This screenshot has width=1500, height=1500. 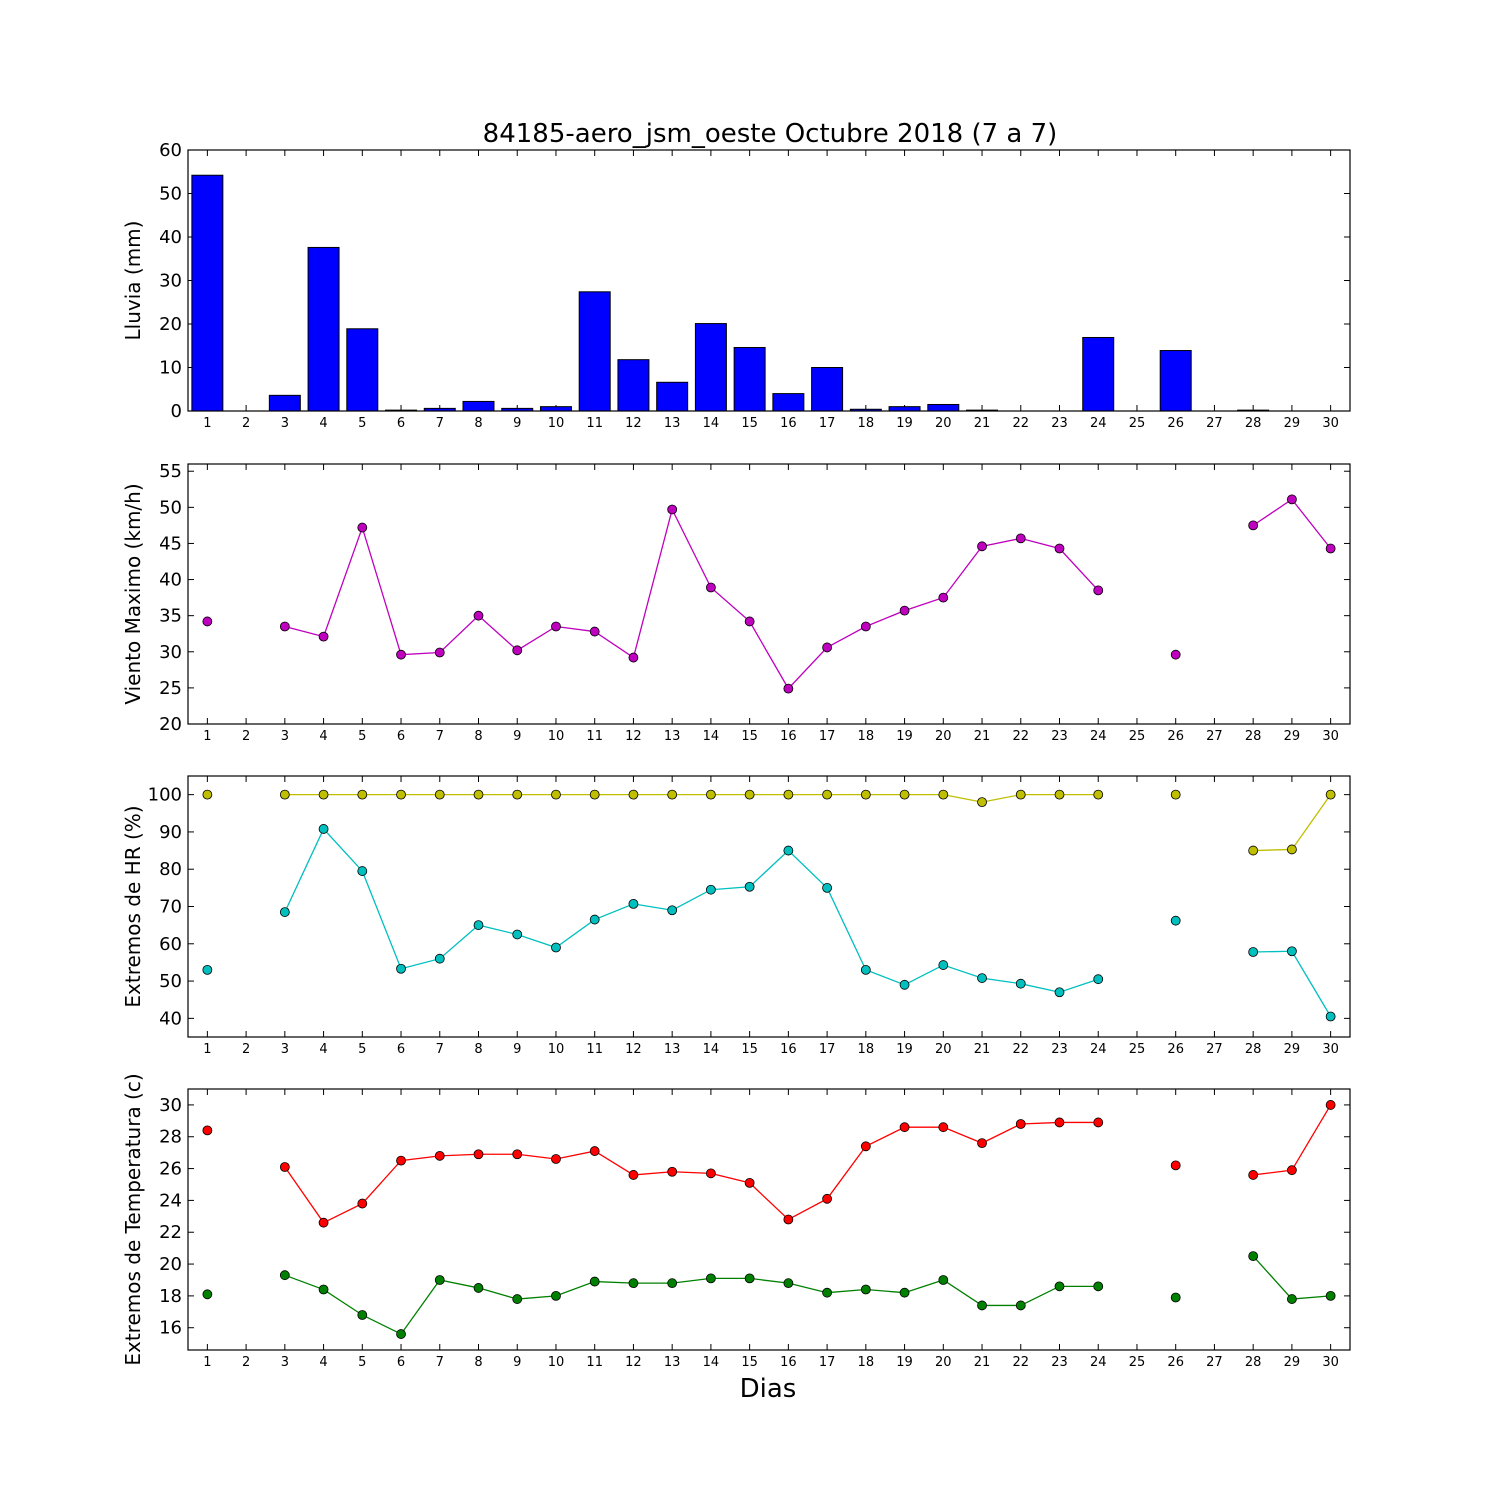 What do you see at coordinates (170, 616) in the screenshot?
I see `y-tick-label: 35` at bounding box center [170, 616].